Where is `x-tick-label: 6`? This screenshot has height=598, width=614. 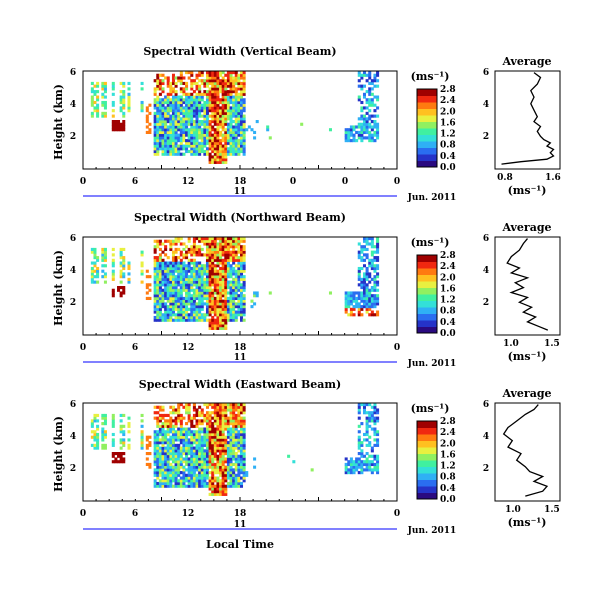 x-tick-label: 6 is located at coordinates (135, 514).